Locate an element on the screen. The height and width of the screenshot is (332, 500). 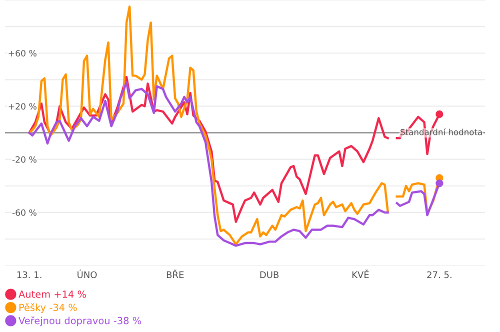
y-tick-label: +20 % is located at coordinates (22, 106).